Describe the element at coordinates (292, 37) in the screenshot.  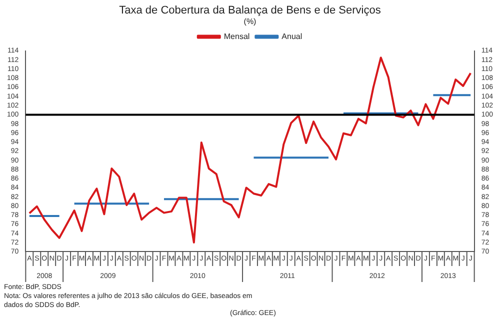
I see `legend-label: Anual` at that location.